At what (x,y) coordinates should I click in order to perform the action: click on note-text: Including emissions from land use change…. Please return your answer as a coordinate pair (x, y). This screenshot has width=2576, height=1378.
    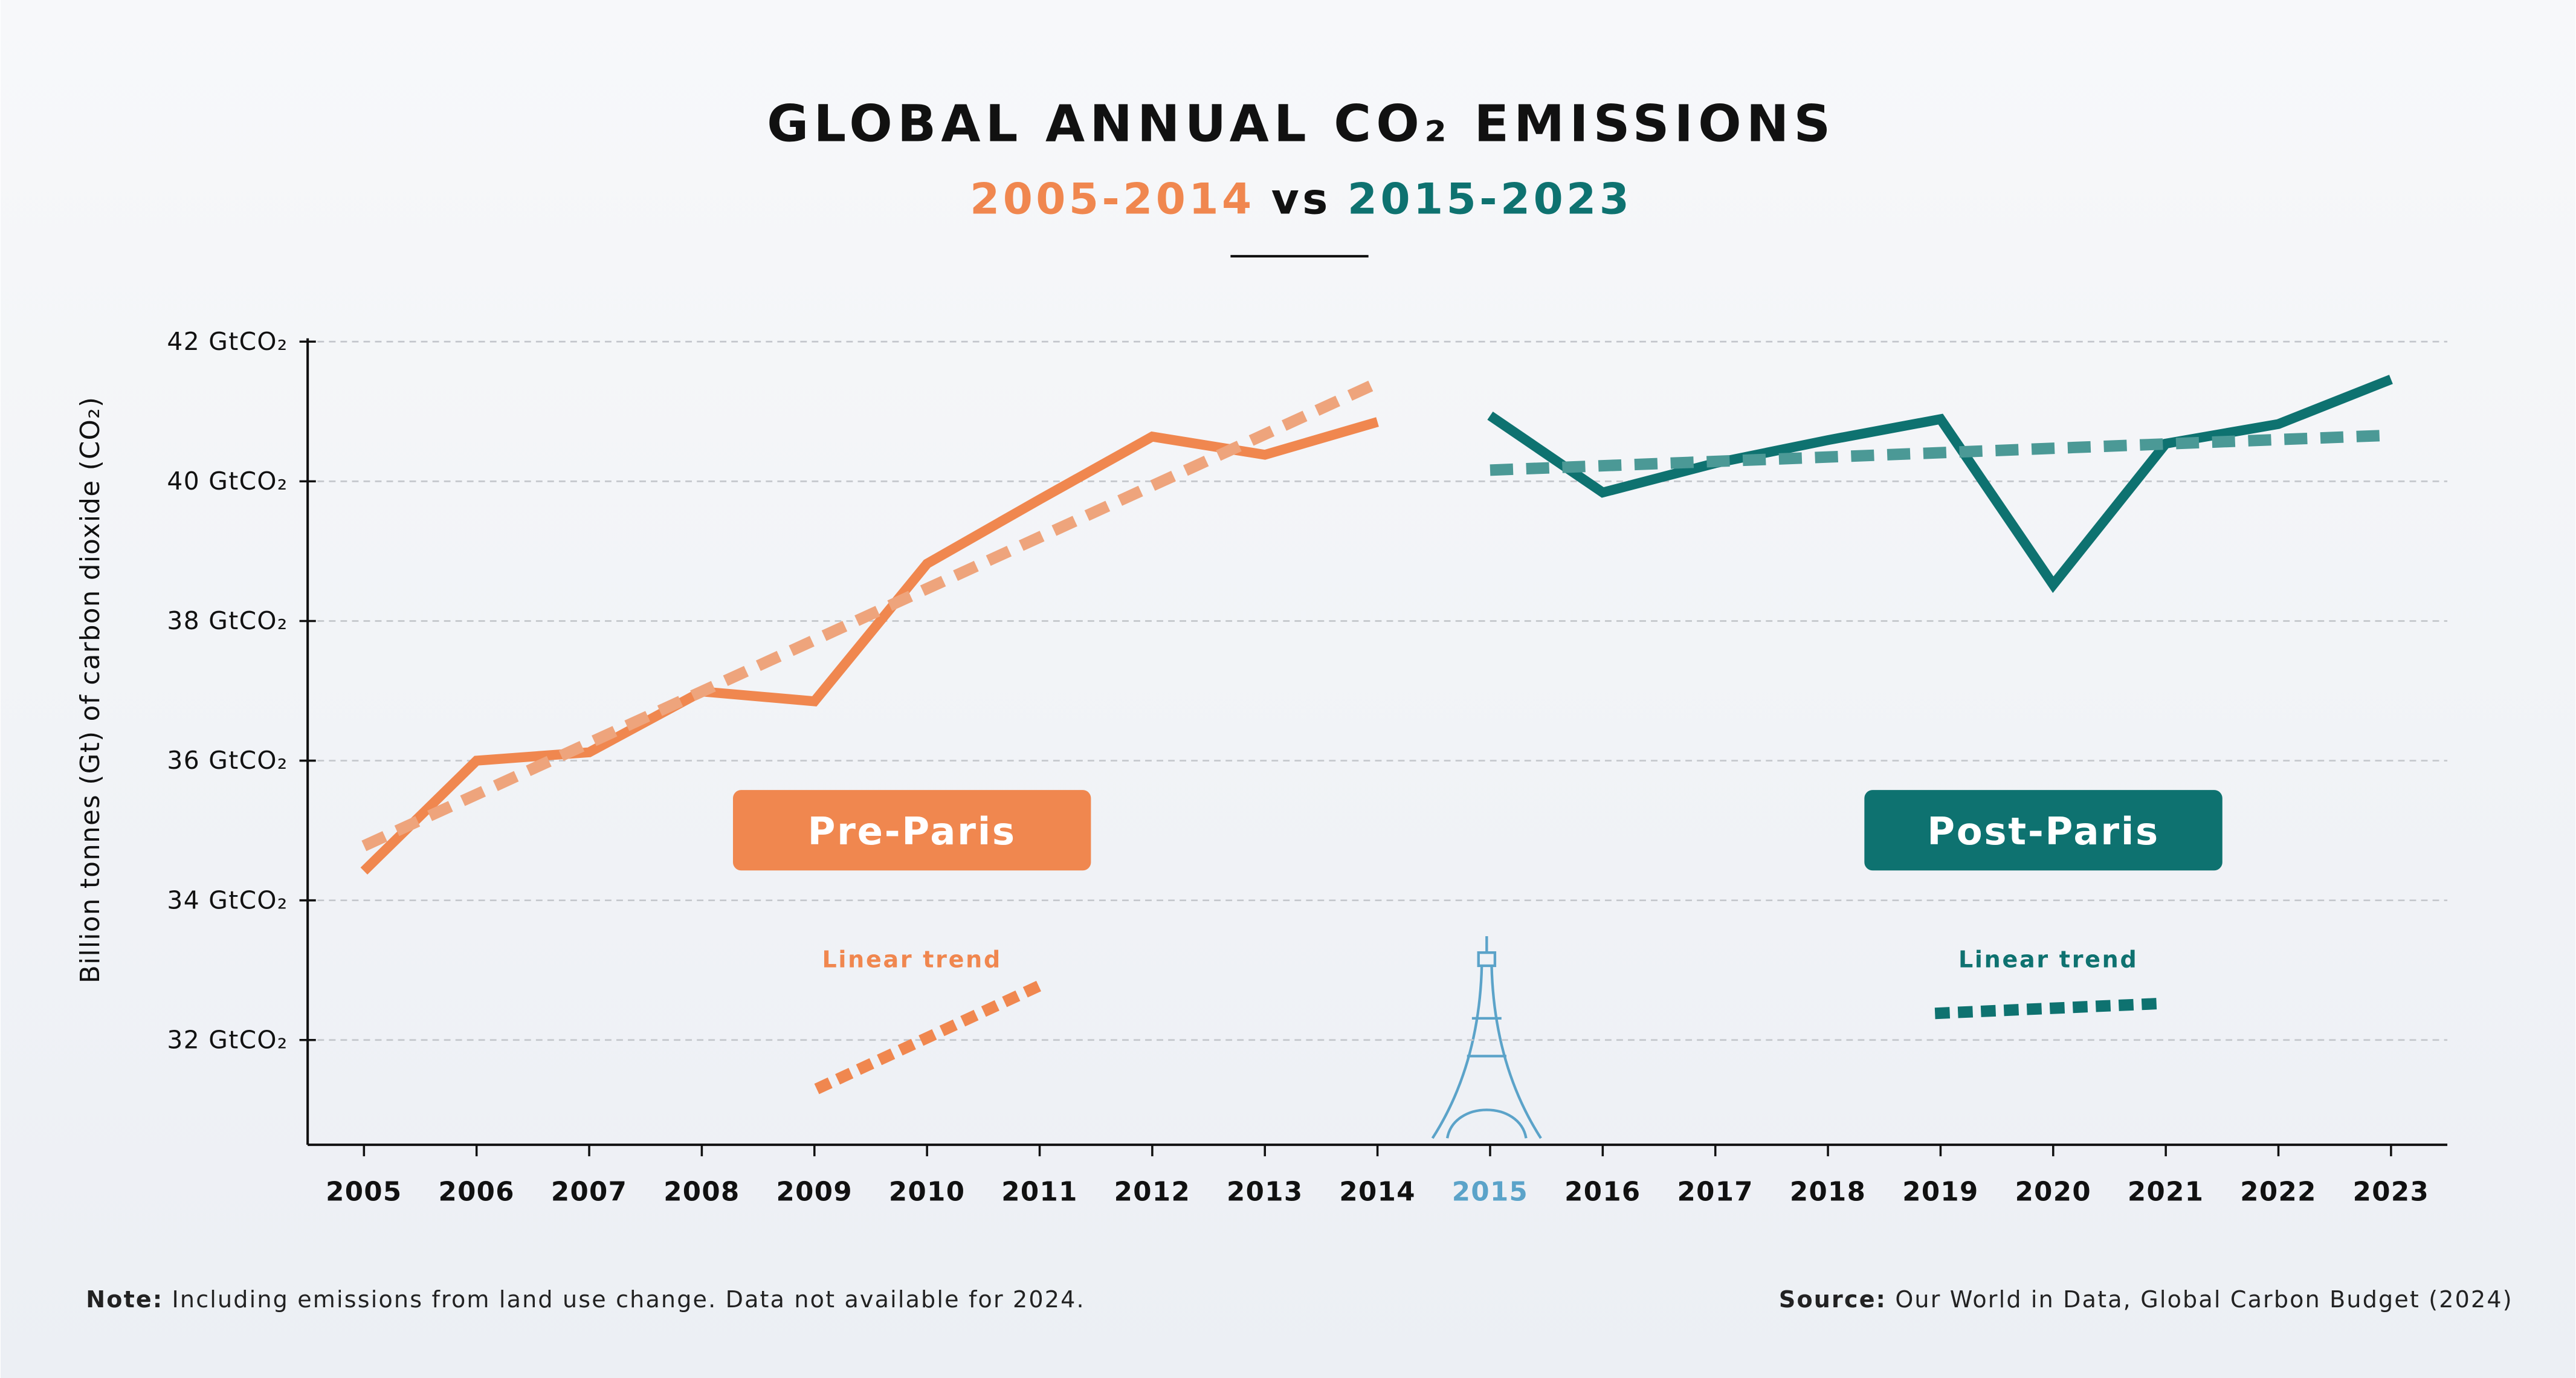
    Looking at the image, I should click on (629, 1299).